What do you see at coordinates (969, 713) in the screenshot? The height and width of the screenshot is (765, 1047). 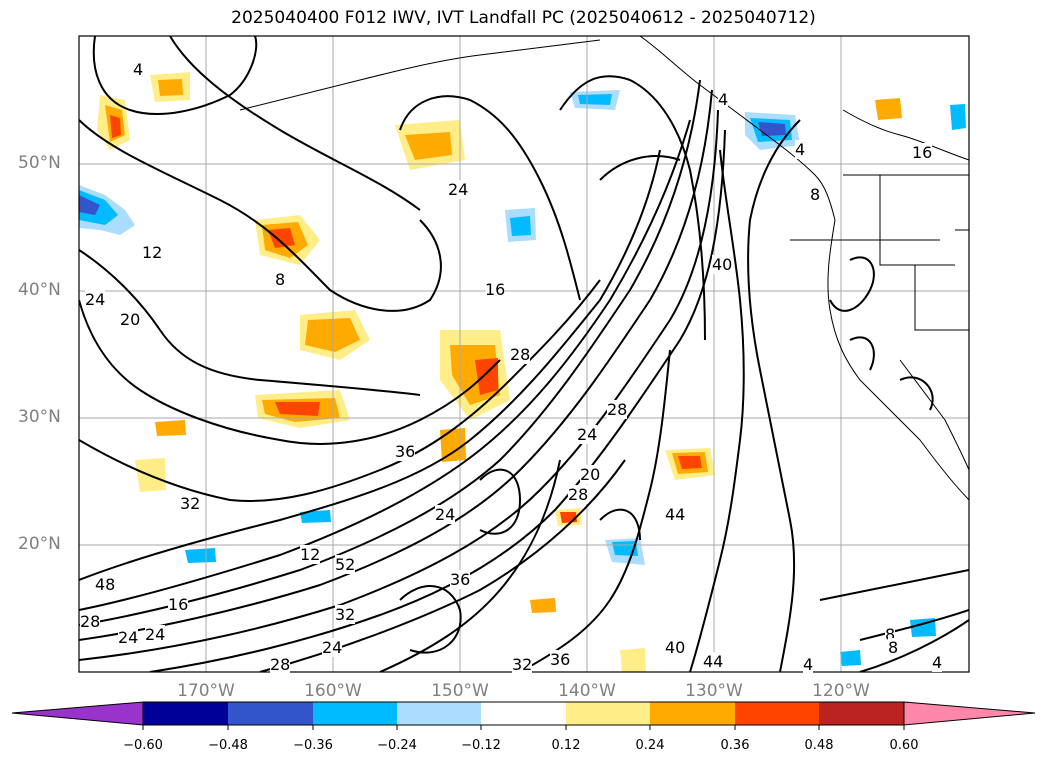 I see `colorbar-extend-right` at bounding box center [969, 713].